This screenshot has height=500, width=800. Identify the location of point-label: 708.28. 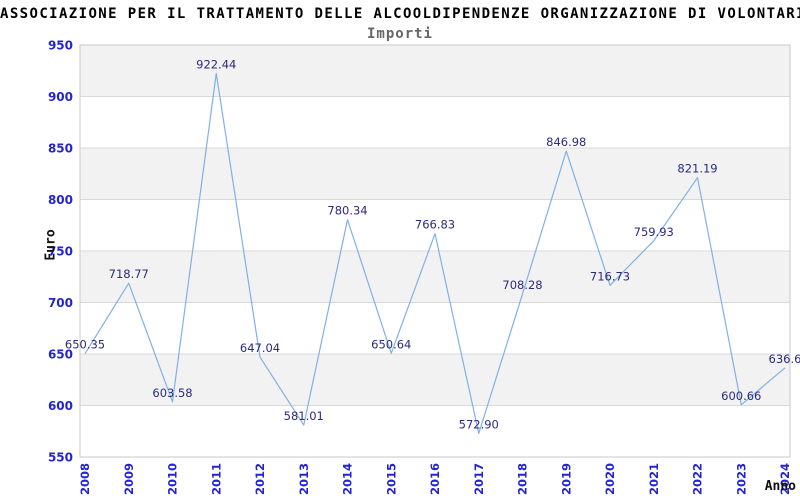
(522, 285).